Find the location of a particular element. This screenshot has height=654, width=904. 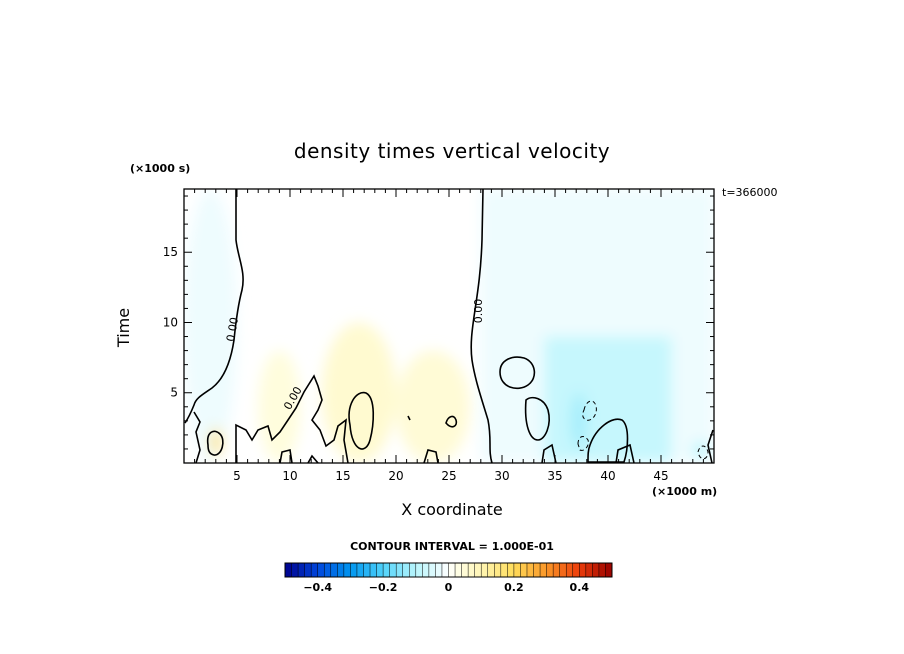

negative-contours is located at coordinates (643, 430).